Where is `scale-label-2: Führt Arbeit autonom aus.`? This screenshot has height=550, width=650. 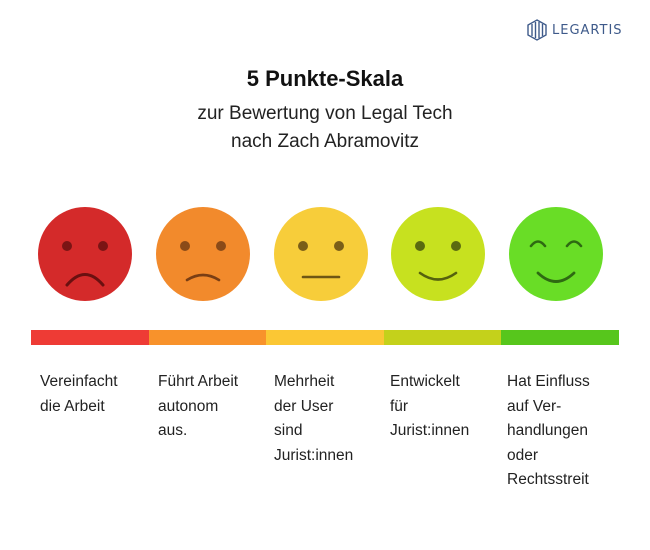
scale-label-2: Führt Arbeit autonom aus. is located at coordinates (198, 406).